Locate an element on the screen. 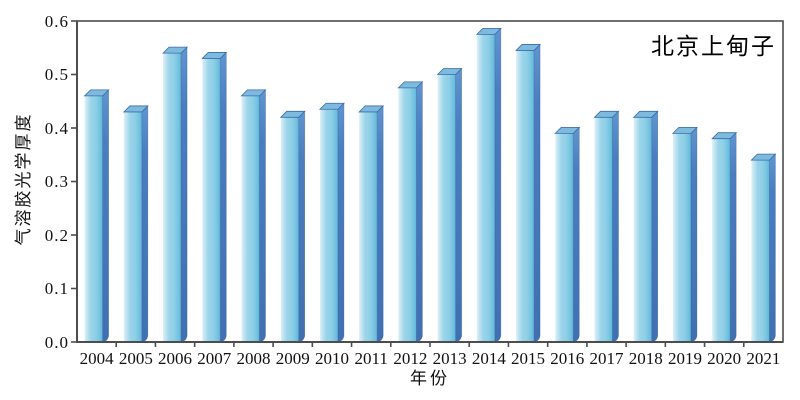 The width and height of the screenshot is (800, 400). bar-2017 is located at coordinates (606, 226).